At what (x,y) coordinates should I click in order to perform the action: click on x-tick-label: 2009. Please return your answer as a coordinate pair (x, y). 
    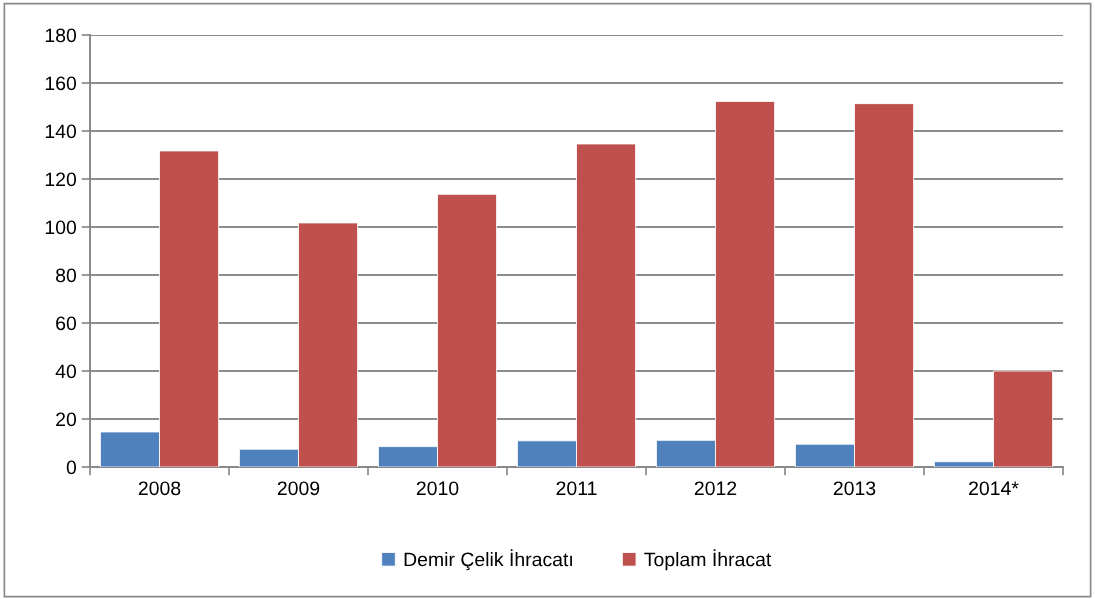
    Looking at the image, I should click on (298, 488).